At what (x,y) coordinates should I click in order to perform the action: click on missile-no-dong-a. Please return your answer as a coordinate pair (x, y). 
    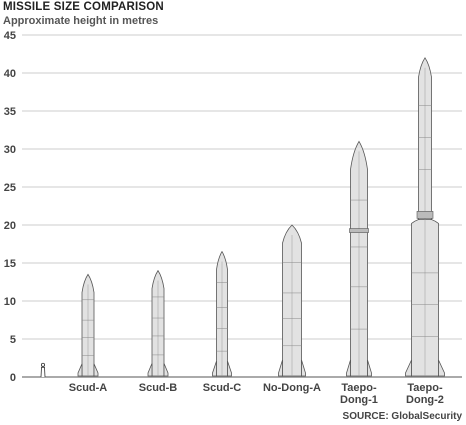
    Looking at the image, I should click on (292, 300).